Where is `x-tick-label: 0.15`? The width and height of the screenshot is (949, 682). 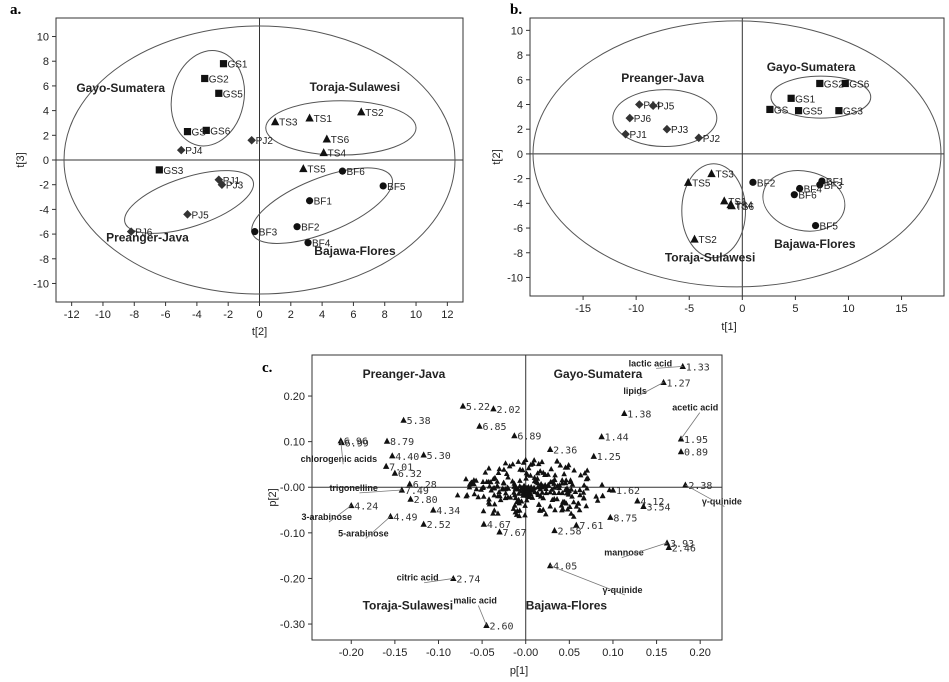
x-tick-label: 0.15 is located at coordinates (656, 653).